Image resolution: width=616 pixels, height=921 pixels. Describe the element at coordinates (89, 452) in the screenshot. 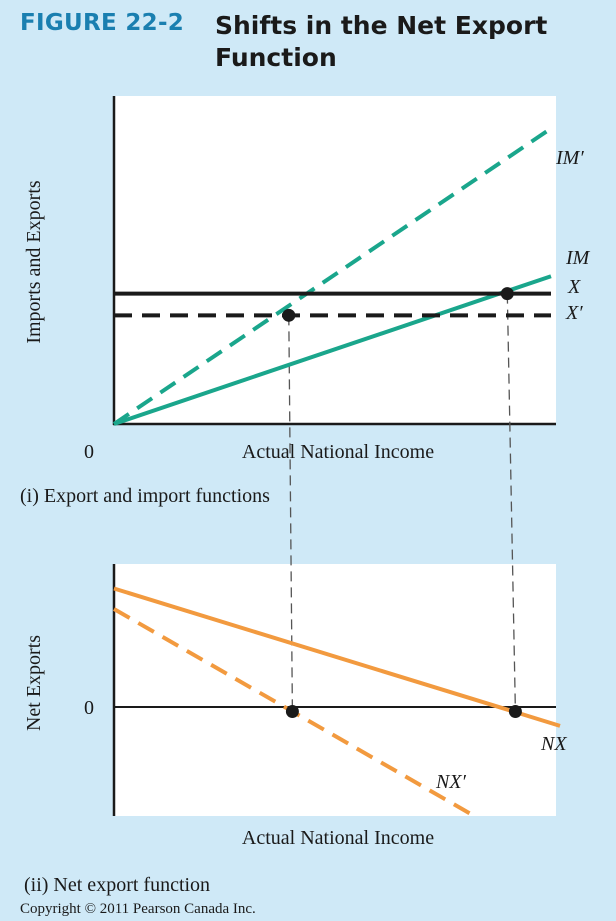

I see `top-x-tick-zero: 0` at that location.